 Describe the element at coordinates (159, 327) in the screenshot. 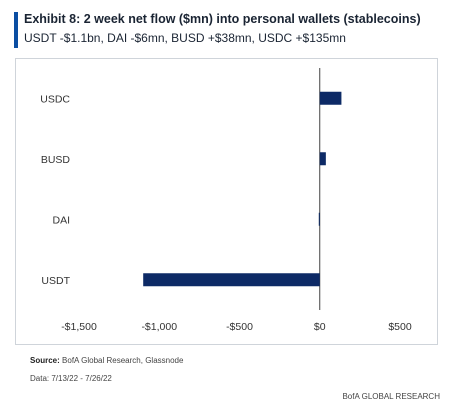

I see `x-tick-label: -$1,000` at that location.